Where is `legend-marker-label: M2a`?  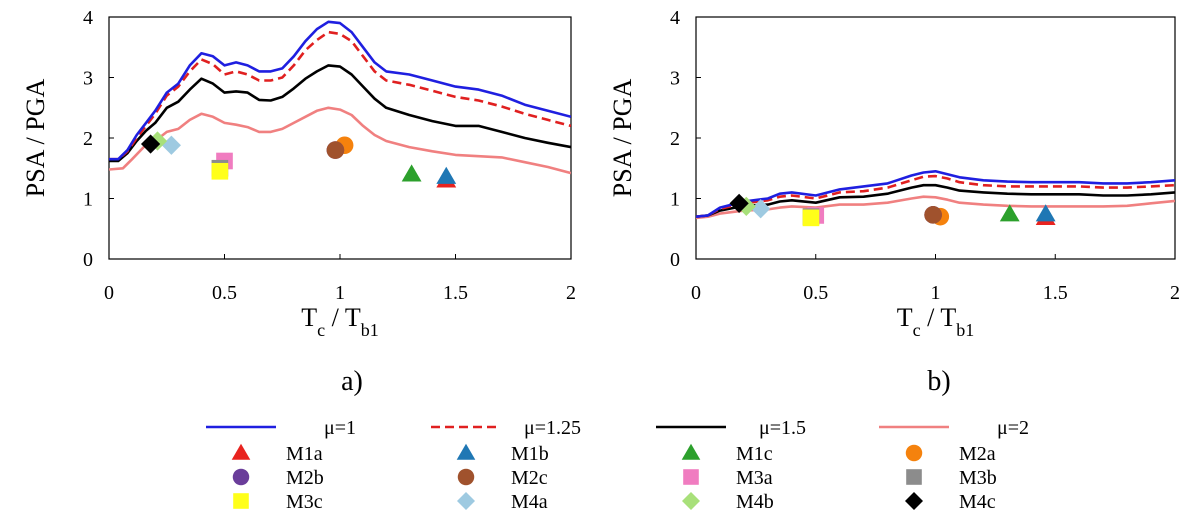
legend-marker-label: M2a is located at coordinates (977, 454).